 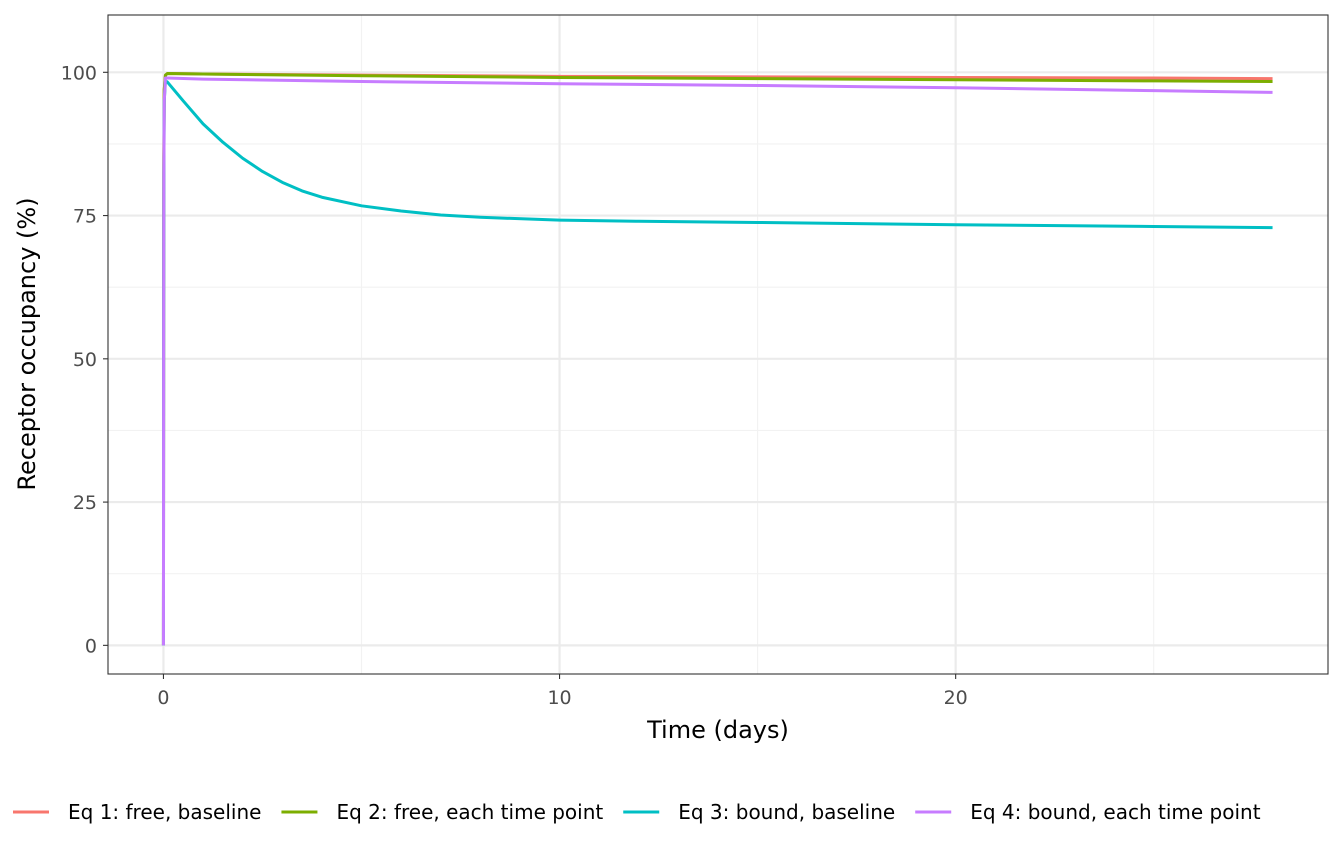 I want to click on y-axis-ticks: 0 25 50 75 100, so click(x=84, y=359).